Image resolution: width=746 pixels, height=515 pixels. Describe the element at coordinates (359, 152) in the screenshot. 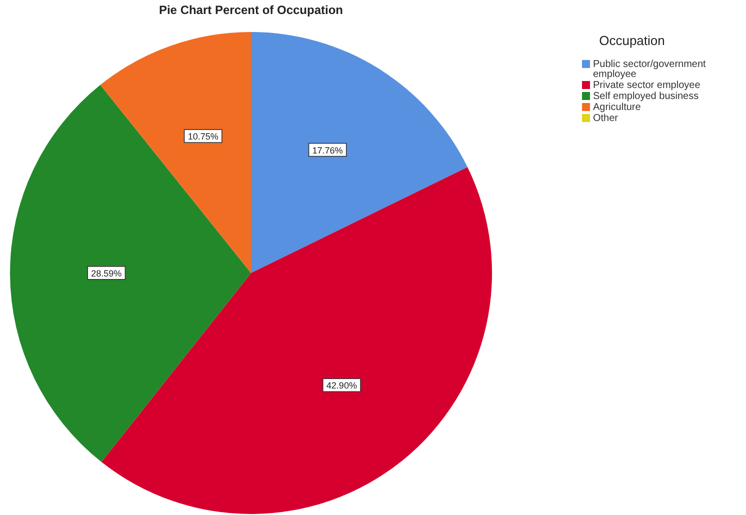

I see `pie-slice` at that location.